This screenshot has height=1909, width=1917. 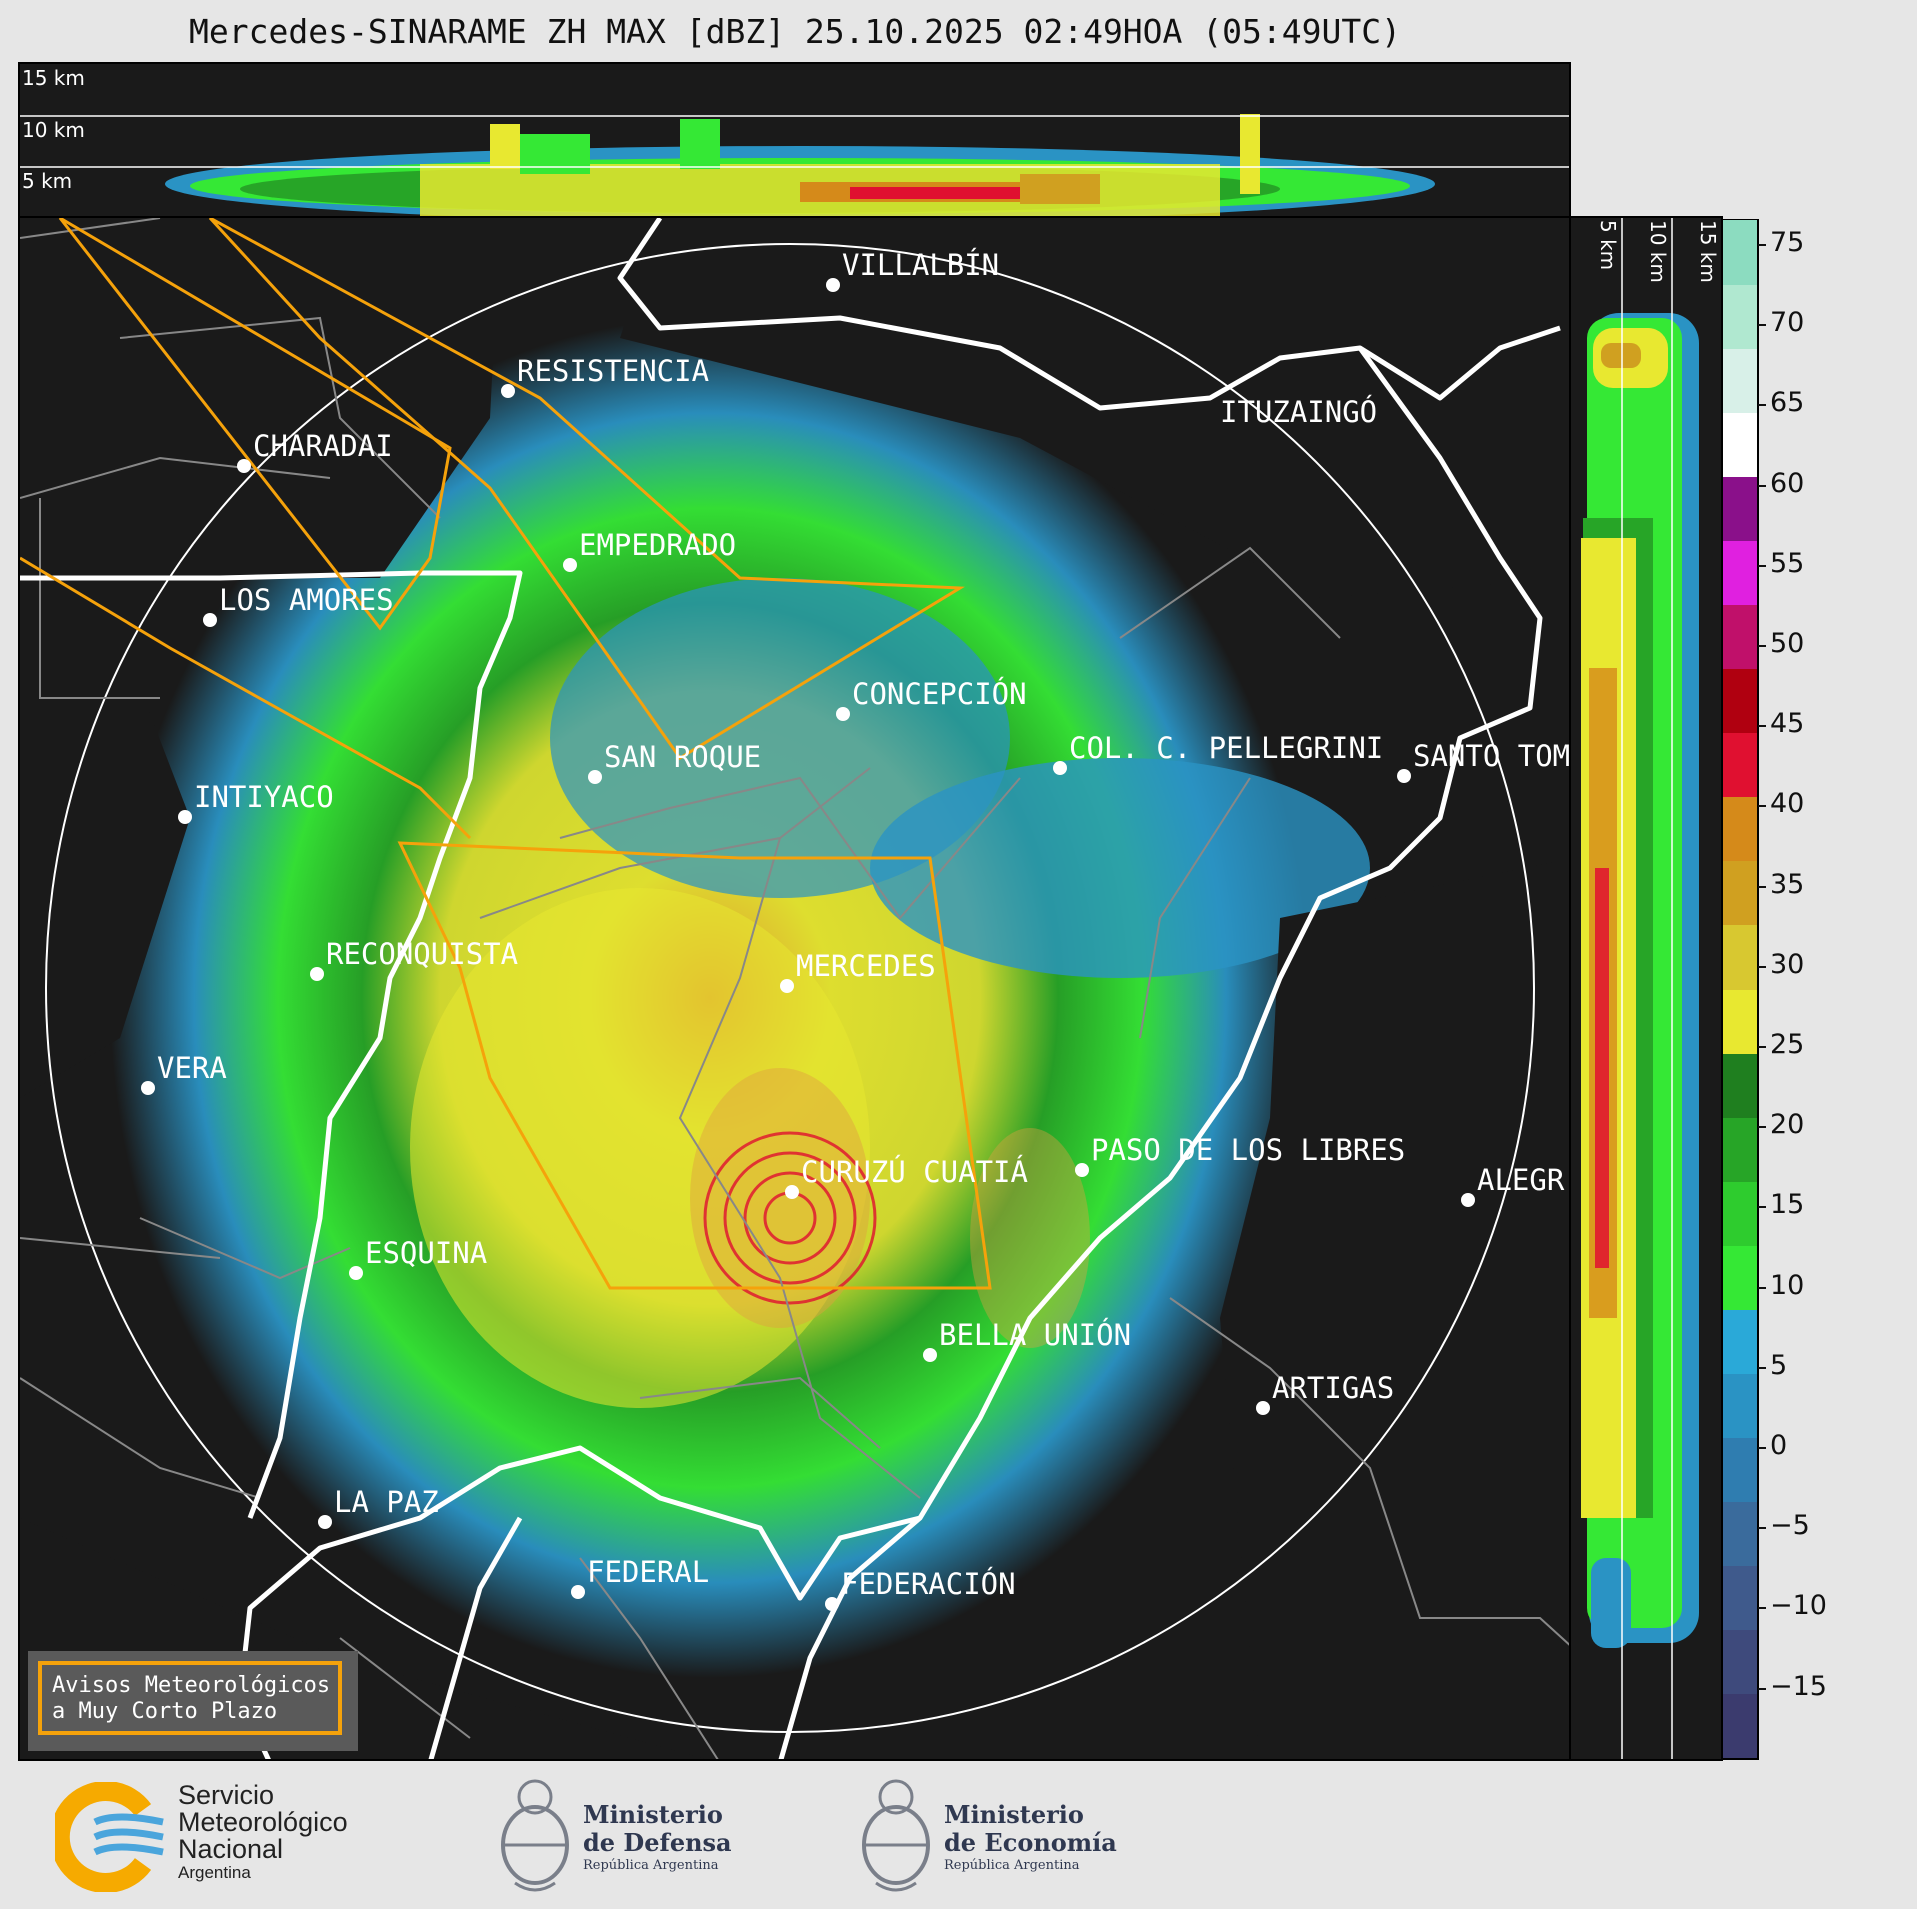 I want to click on altitude-label-15km: 15 km, so click(x=53, y=78).